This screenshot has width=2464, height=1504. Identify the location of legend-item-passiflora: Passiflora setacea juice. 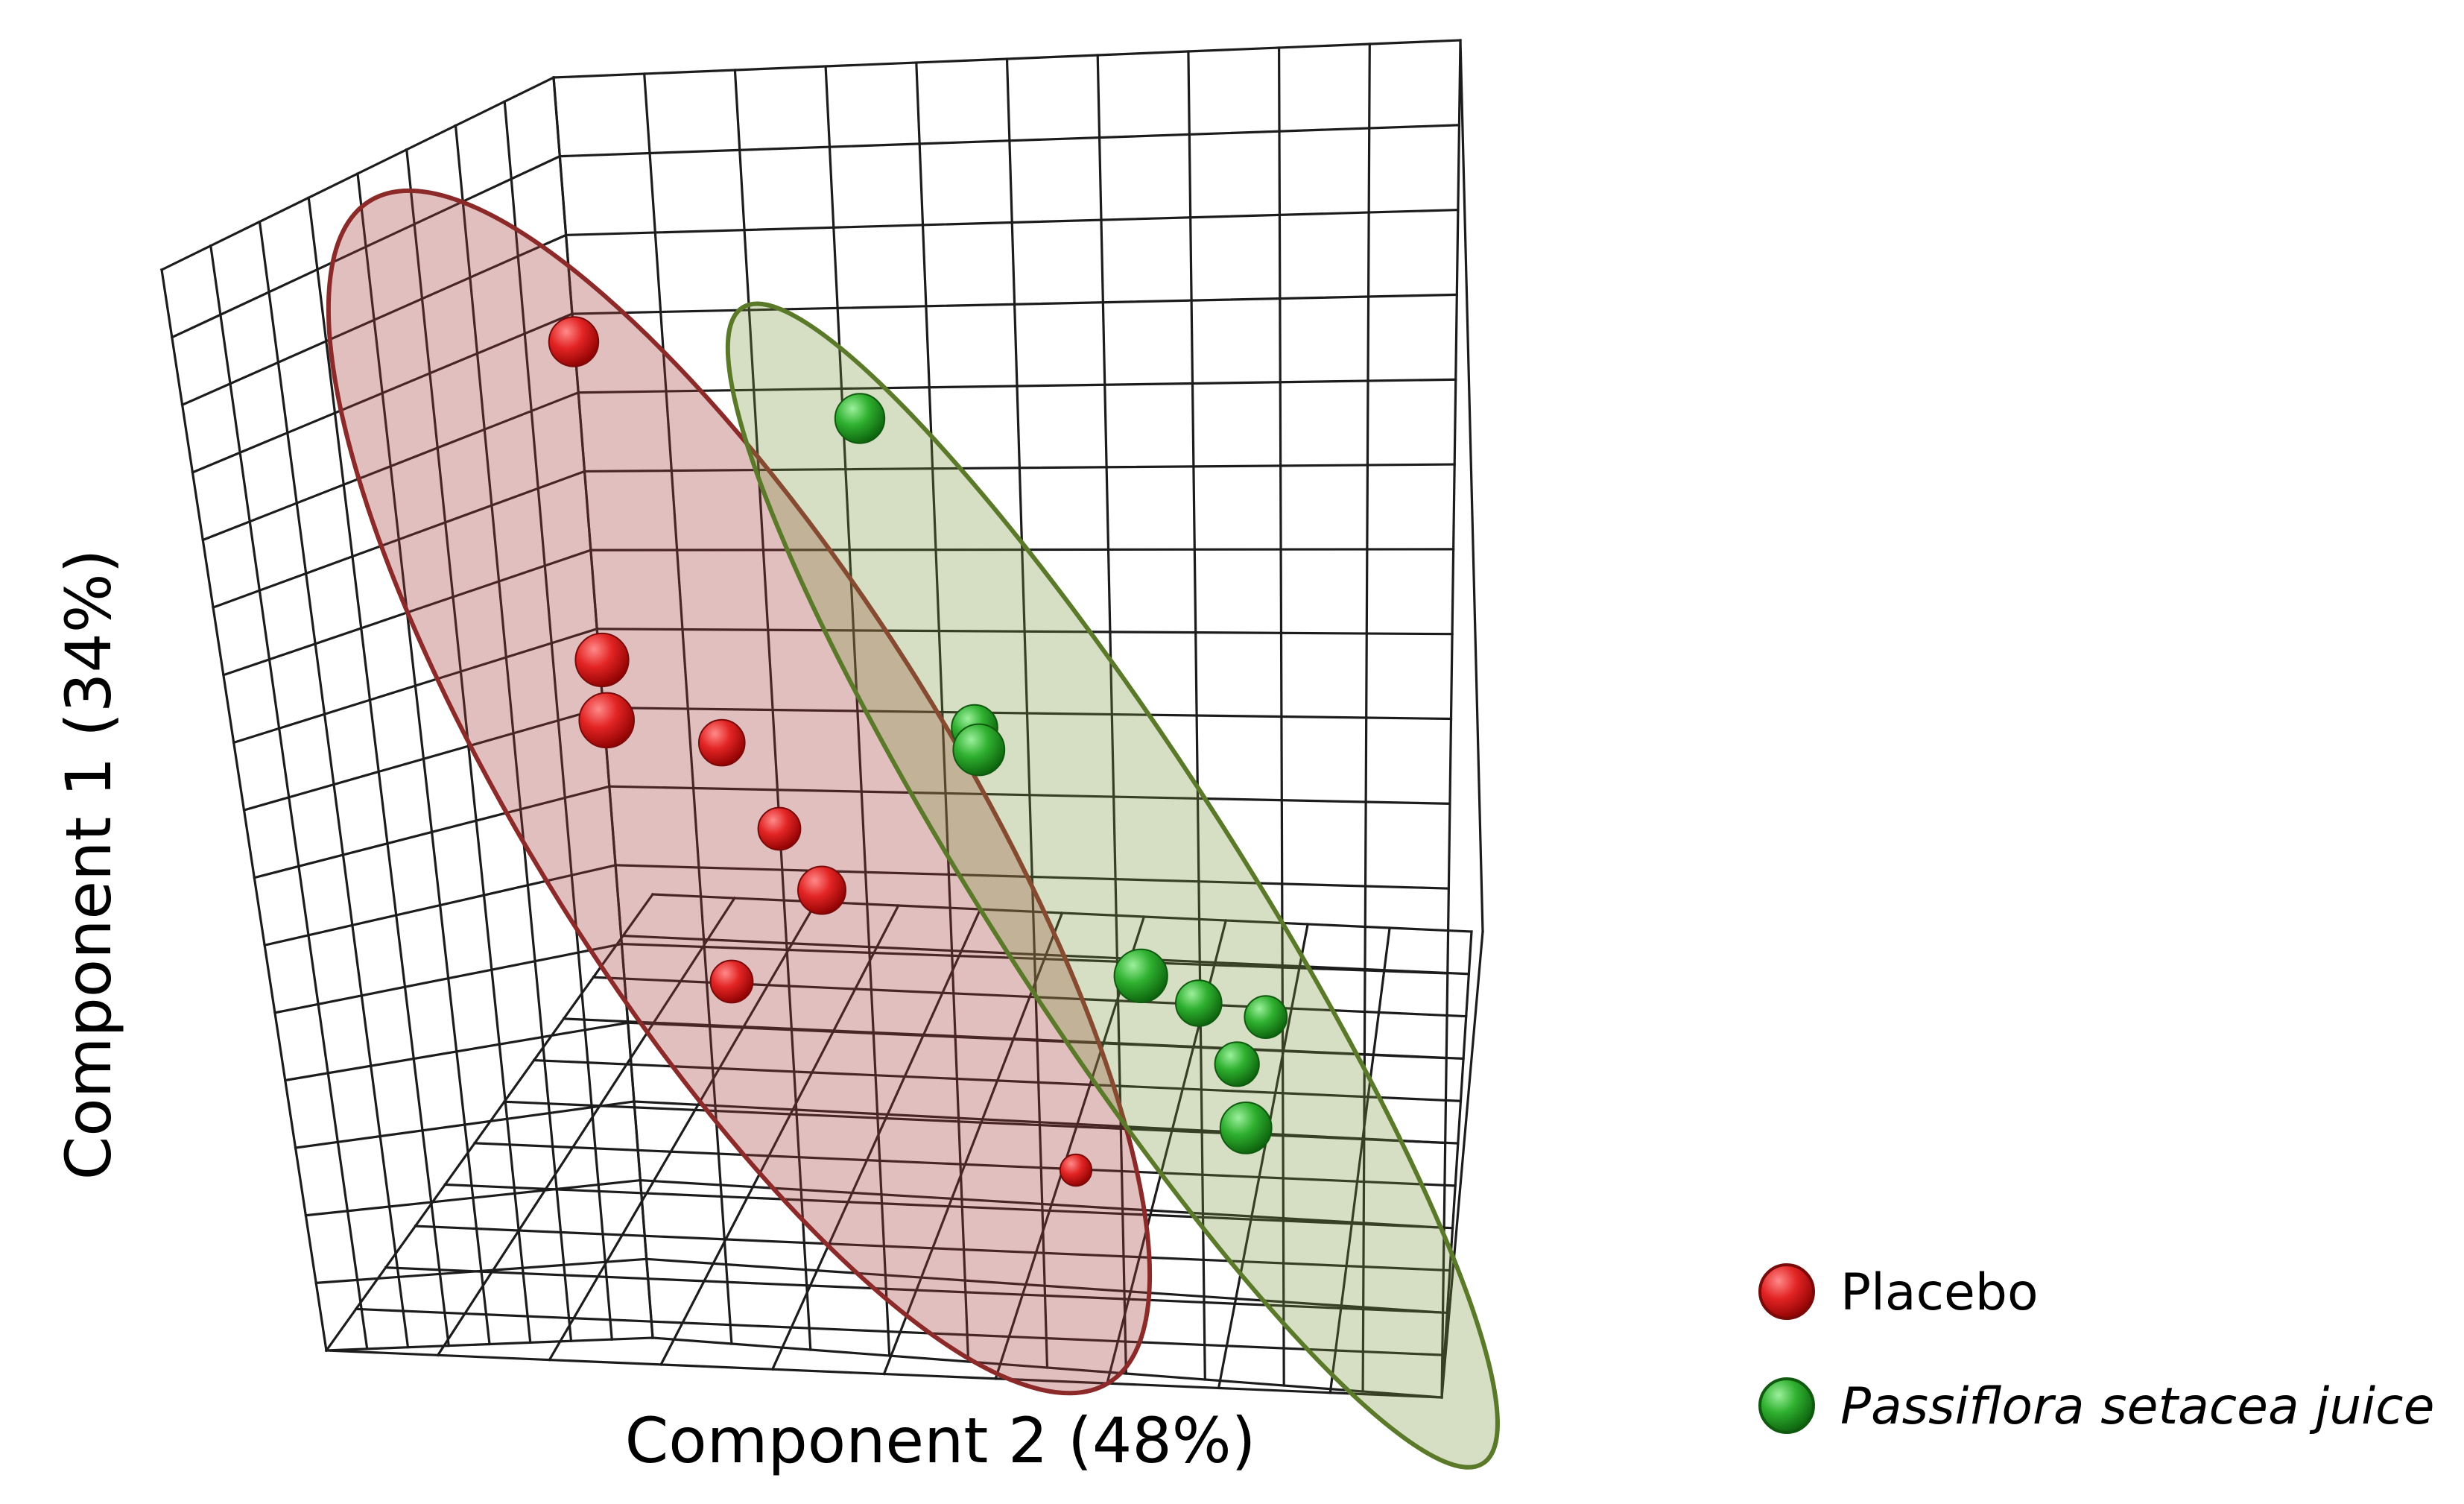
(2096, 1406).